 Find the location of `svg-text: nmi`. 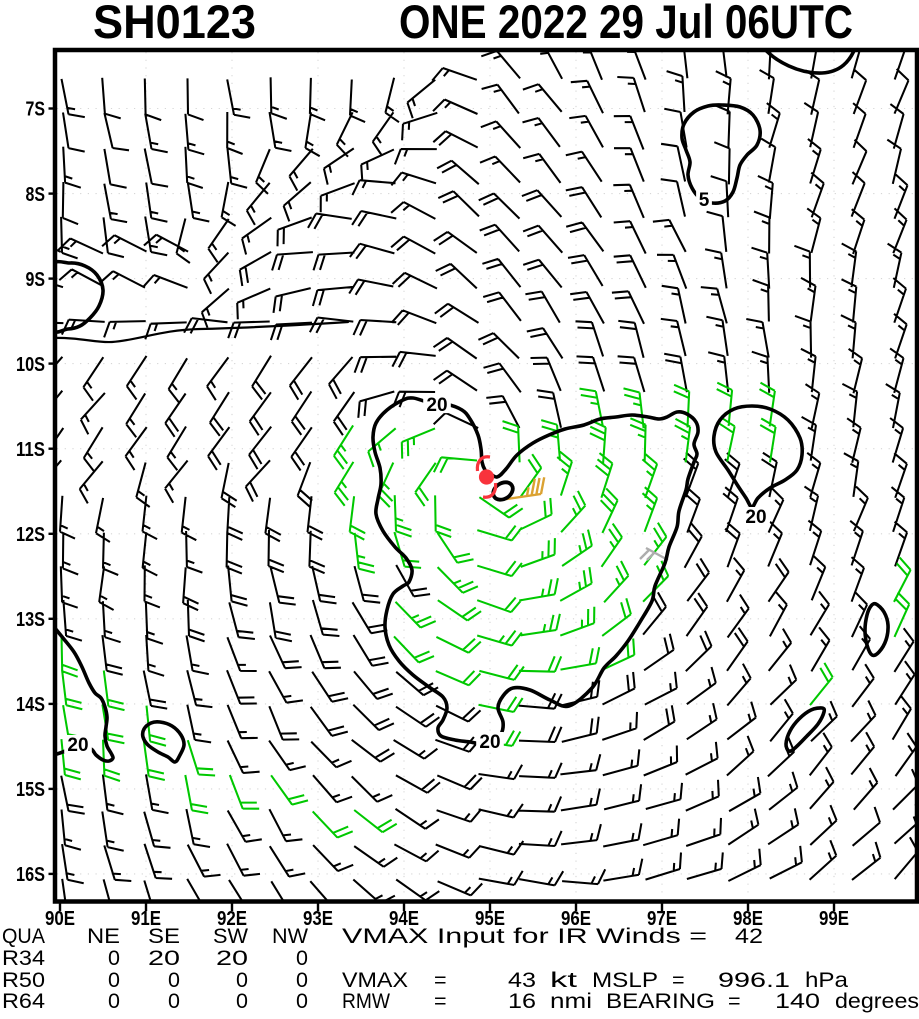

svg-text: nmi is located at coordinates (571, 1001).